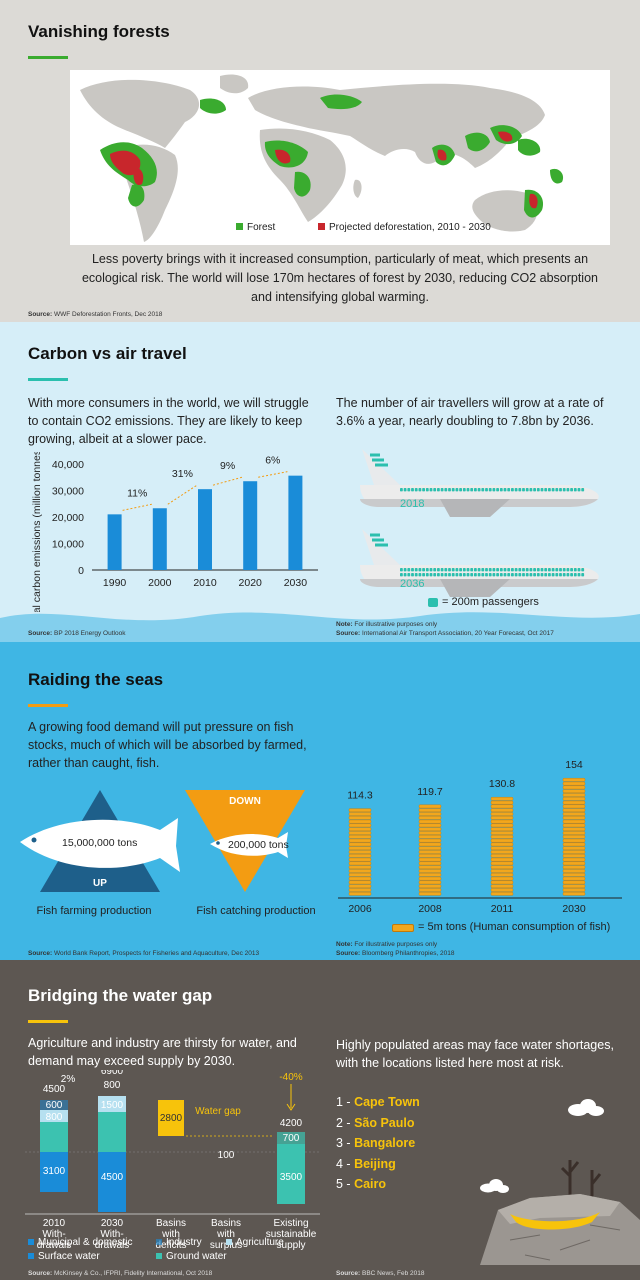 The width and height of the screenshot is (640, 1280). Describe the element at coordinates (430, 792) in the screenshot. I see `value-label: 119.7` at that location.